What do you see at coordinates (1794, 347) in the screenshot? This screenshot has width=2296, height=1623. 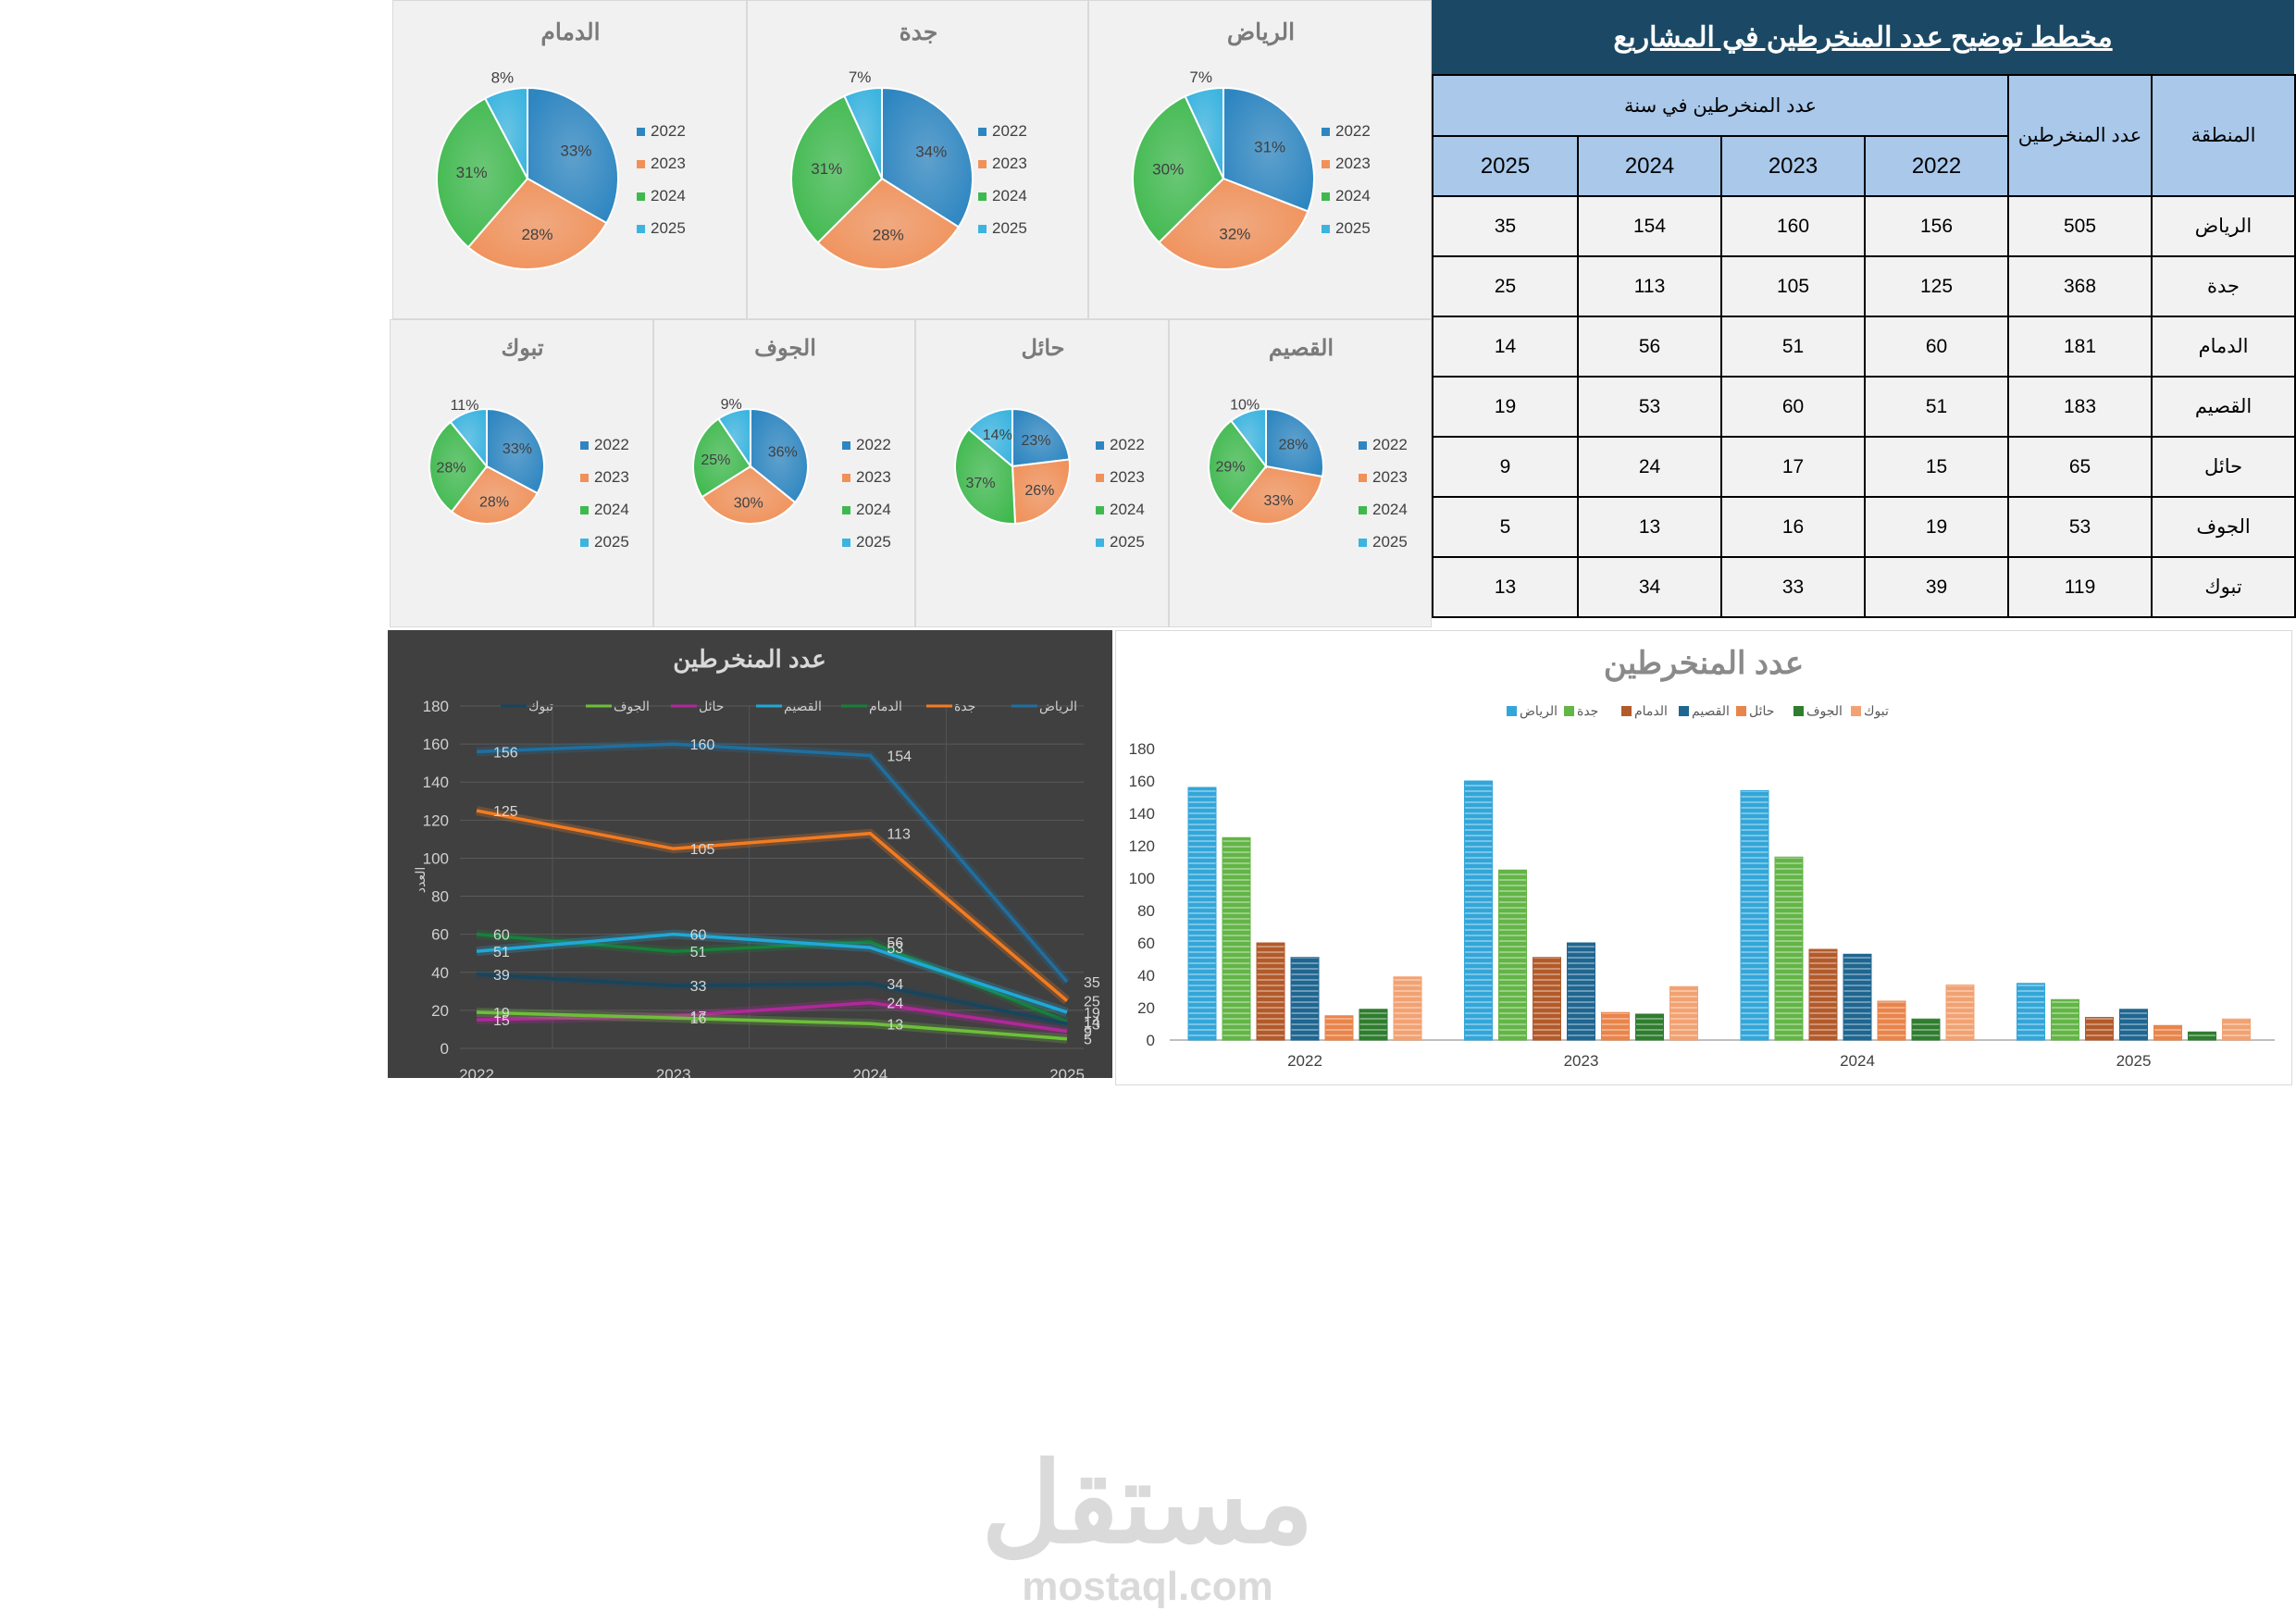 I see `year-value-cell: 51` at bounding box center [1794, 347].